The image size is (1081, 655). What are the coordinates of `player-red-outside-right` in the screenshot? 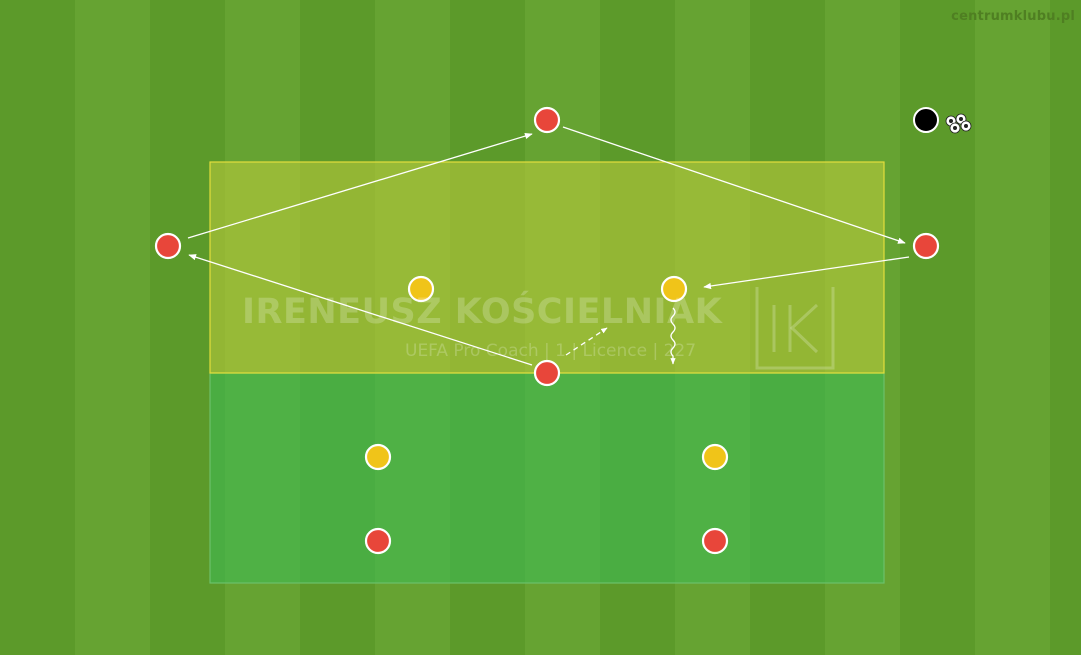 It's located at (926, 246).